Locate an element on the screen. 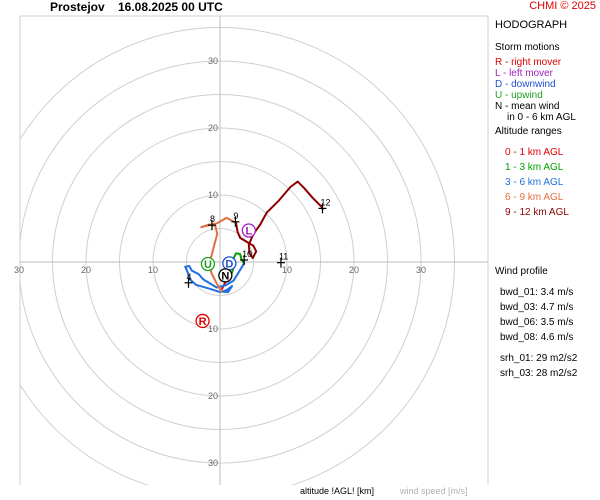 The image size is (600, 500). storm-motion-l-label: L is located at coordinates (248, 232).